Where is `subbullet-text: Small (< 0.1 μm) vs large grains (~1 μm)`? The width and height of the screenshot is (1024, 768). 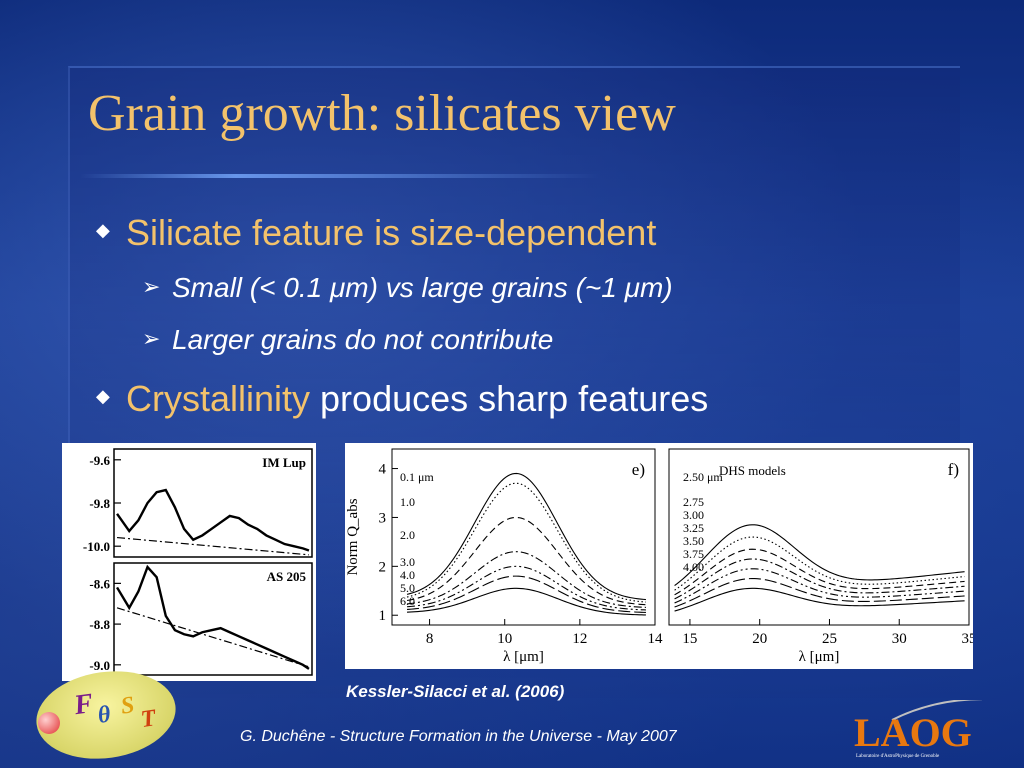 subbullet-text: Small (< 0.1 μm) vs large grains (~1 μm) is located at coordinates (422, 287).